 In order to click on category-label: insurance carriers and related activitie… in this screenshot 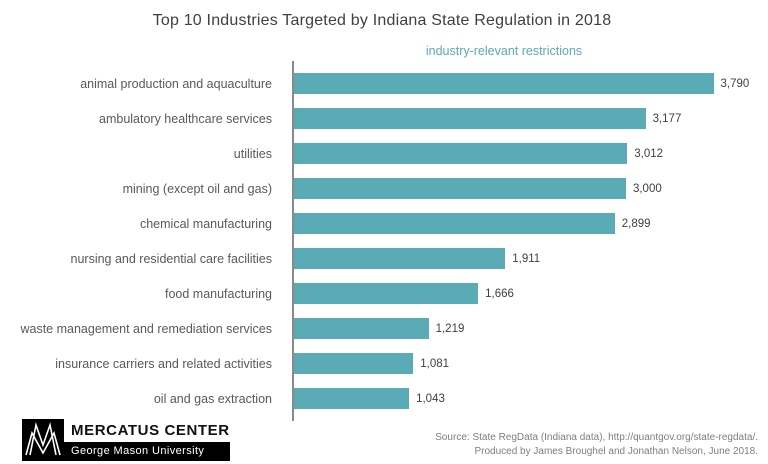, I will do `click(163, 363)`.